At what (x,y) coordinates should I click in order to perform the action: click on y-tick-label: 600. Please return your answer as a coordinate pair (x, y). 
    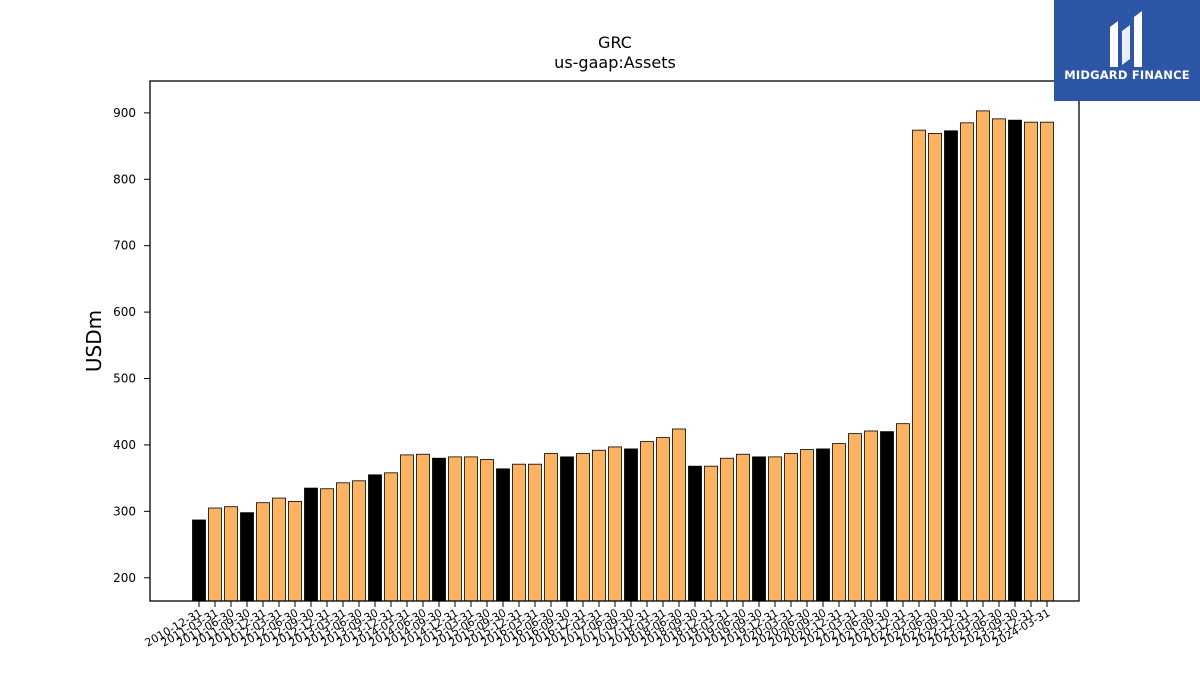
    Looking at the image, I should click on (124, 312).